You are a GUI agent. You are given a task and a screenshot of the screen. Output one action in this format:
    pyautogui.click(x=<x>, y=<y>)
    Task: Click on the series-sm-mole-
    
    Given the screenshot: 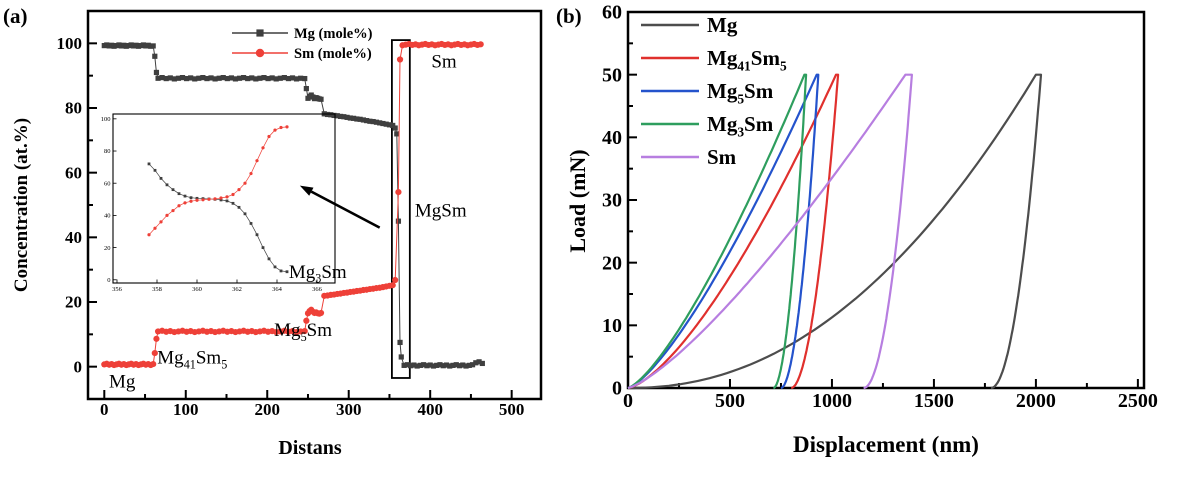 What is the action you would take?
    pyautogui.click(x=218, y=181)
    